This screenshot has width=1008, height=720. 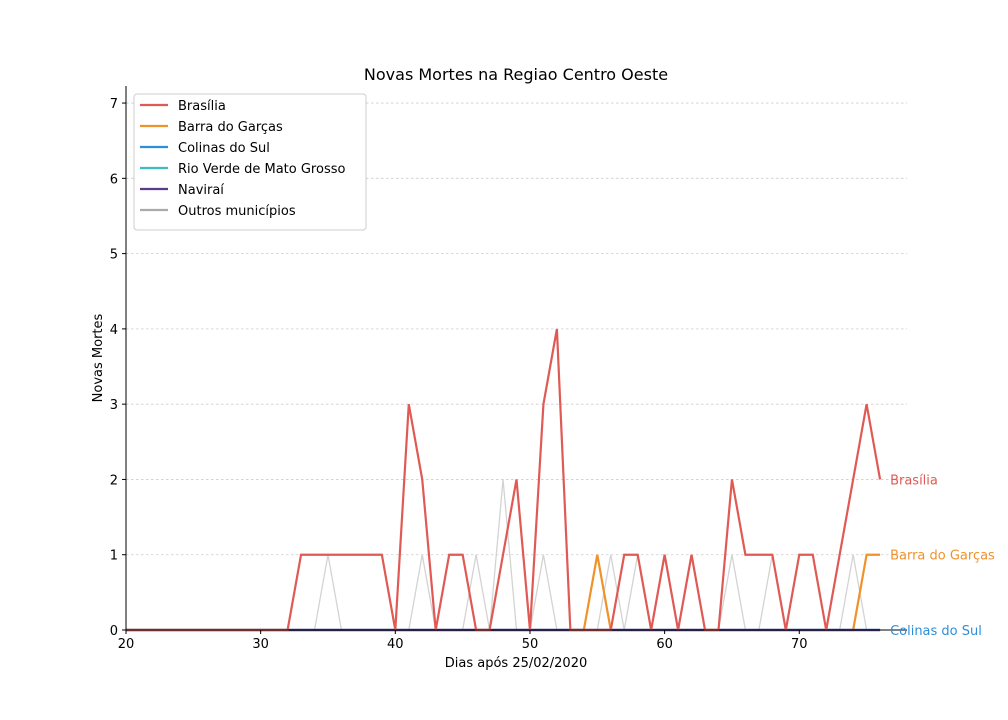 I want to click on x-tick-label-70: 70, so click(x=799, y=644).